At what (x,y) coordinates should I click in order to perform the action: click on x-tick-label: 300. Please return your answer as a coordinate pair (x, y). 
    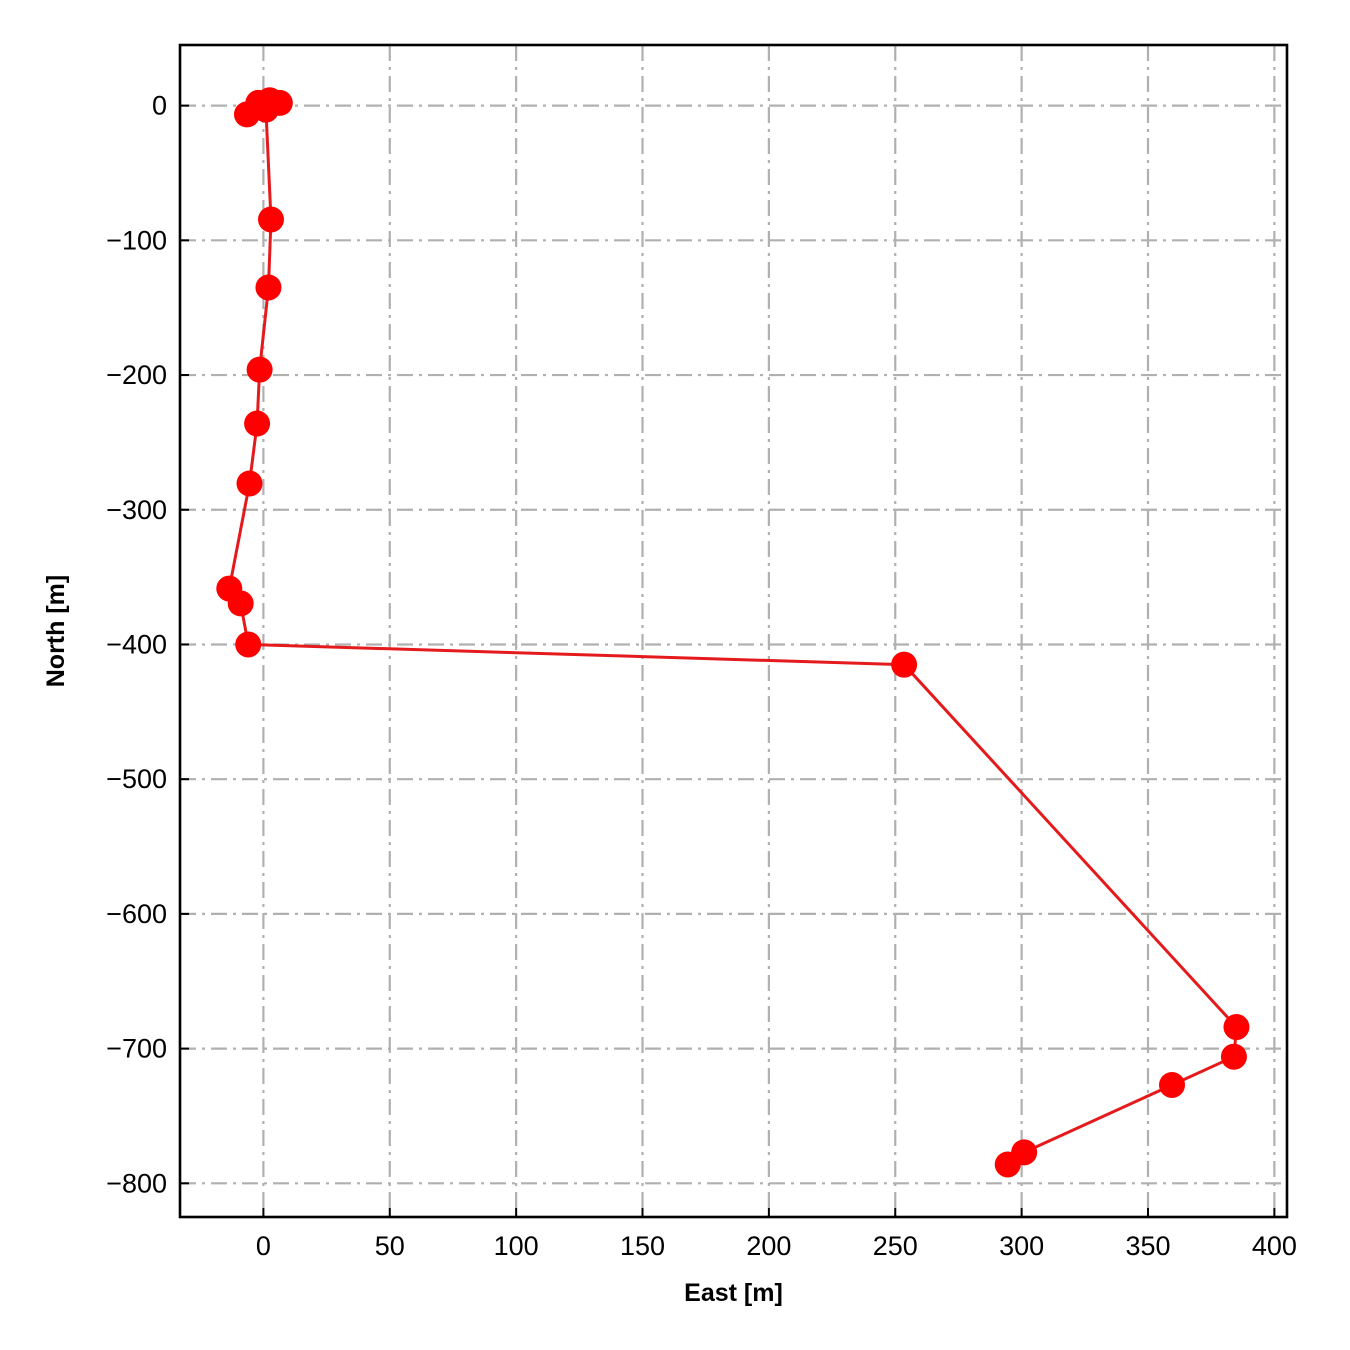
    Looking at the image, I should click on (1021, 1246).